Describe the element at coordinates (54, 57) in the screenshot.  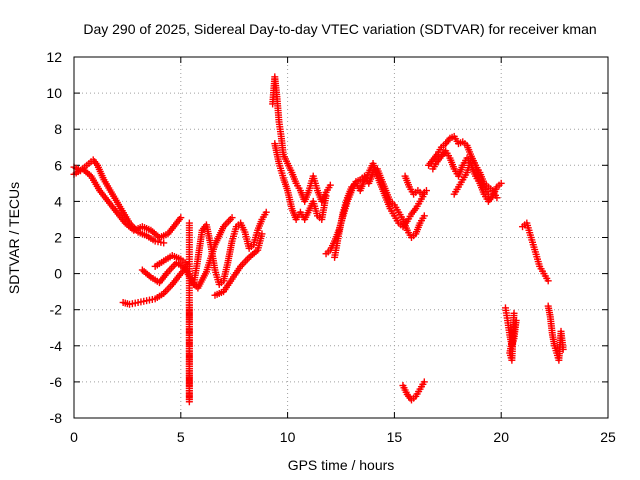
I see `y-tick-label: 12` at that location.